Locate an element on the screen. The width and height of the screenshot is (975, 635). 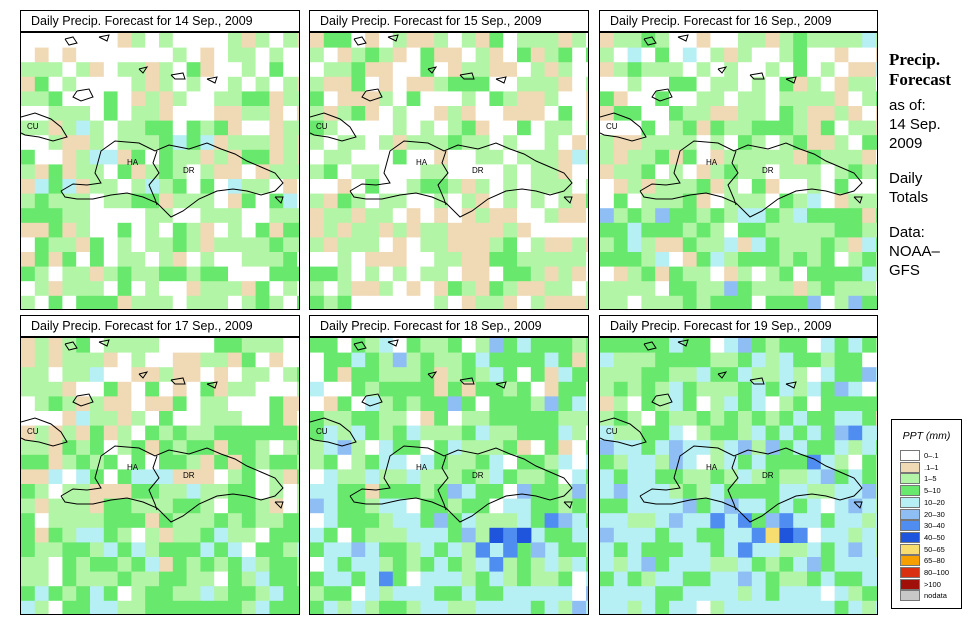
legend-swatch is located at coordinates (910, 537).